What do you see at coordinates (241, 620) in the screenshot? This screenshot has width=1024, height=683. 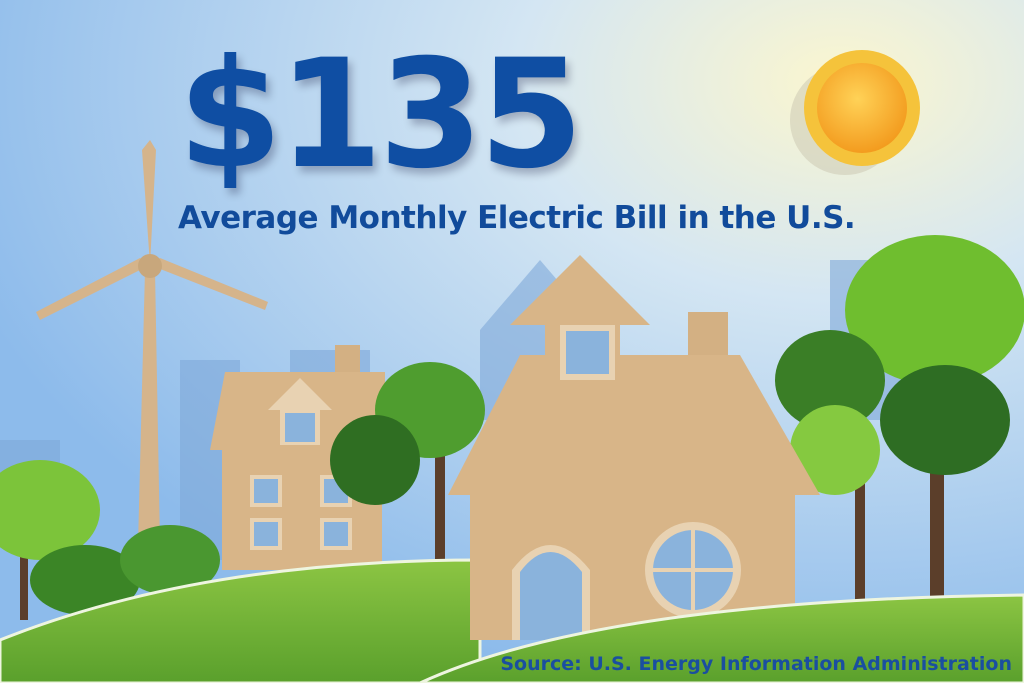 I see `left-hill` at bounding box center [241, 620].